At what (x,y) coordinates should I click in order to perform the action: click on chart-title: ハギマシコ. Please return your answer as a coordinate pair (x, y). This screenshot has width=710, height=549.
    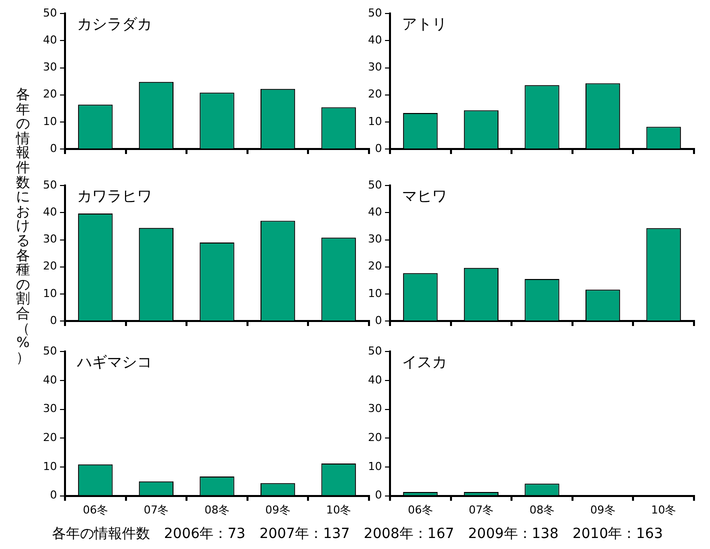
    Looking at the image, I should click on (114, 361).